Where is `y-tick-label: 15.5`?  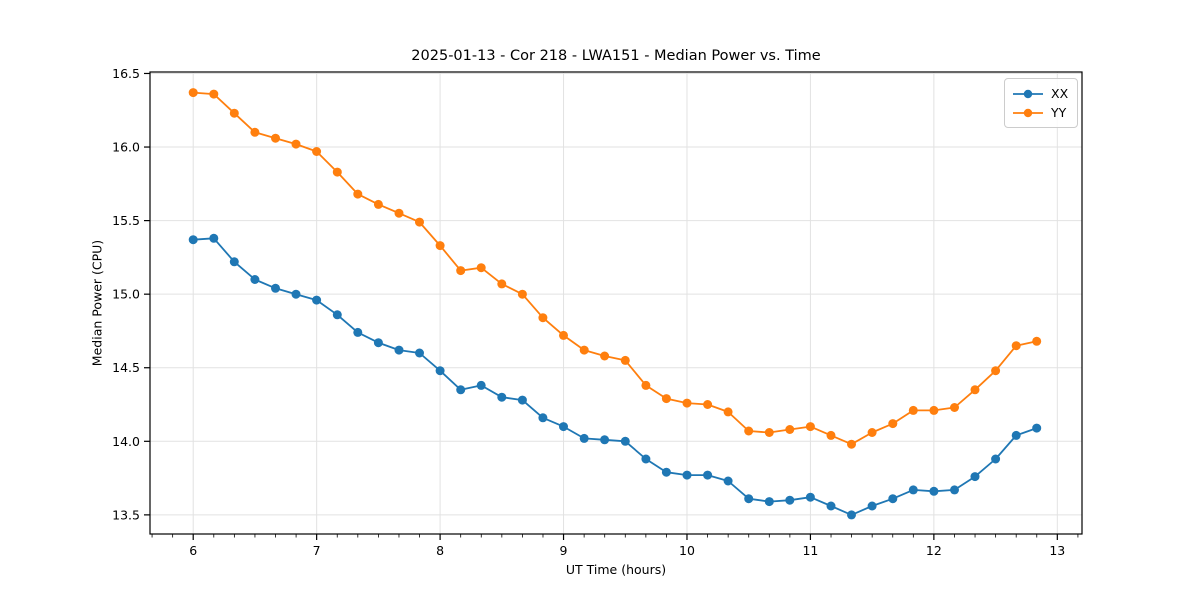
y-tick-label: 15.5 is located at coordinates (126, 220).